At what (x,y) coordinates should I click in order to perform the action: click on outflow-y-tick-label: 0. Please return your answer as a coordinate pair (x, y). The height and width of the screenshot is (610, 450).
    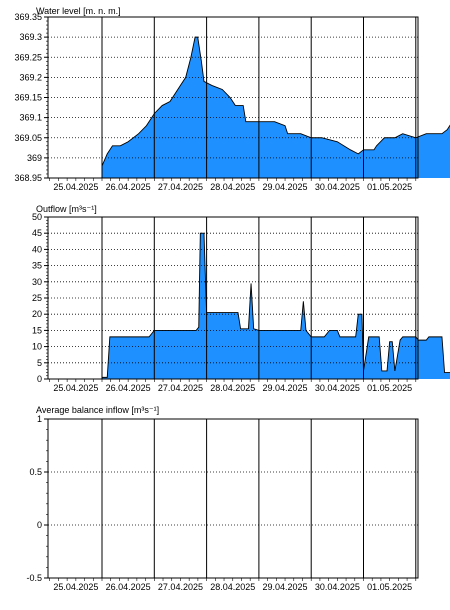
    Looking at the image, I should click on (39, 379).